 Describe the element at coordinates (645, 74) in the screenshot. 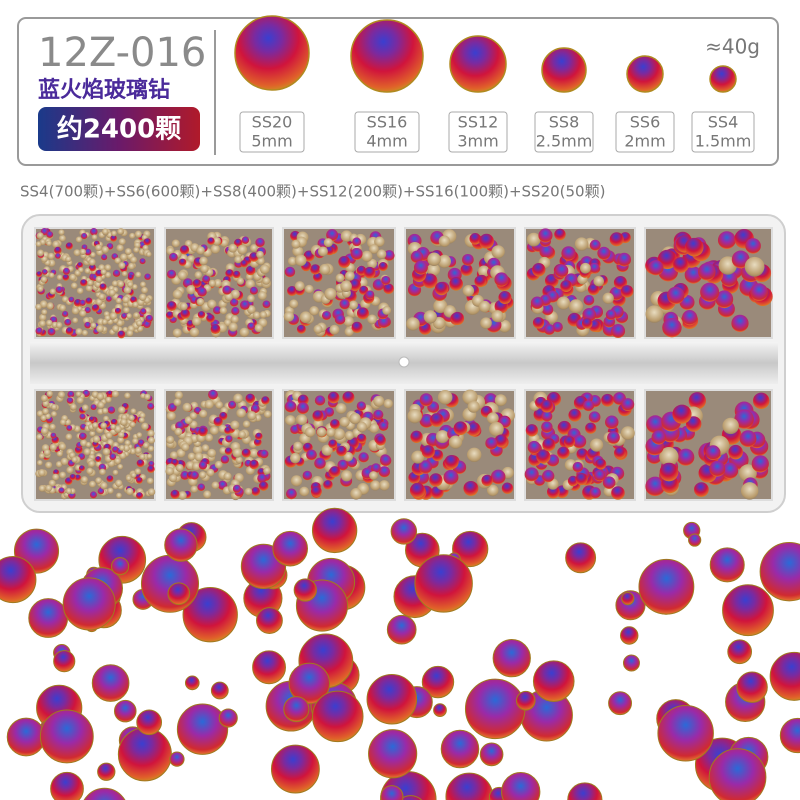

I see `size-gem` at that location.